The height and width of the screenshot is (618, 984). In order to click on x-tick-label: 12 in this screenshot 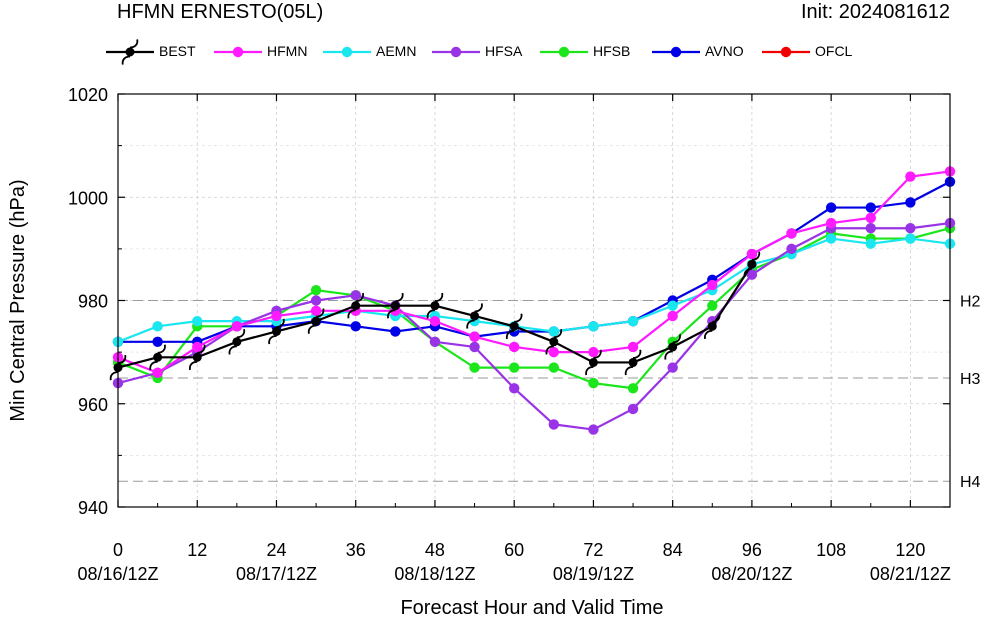, I will do `click(197, 550)`.